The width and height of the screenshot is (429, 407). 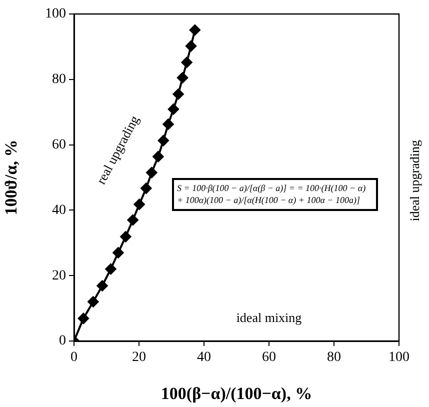 I want to click on annotation: ideal mixing, so click(x=269, y=318).